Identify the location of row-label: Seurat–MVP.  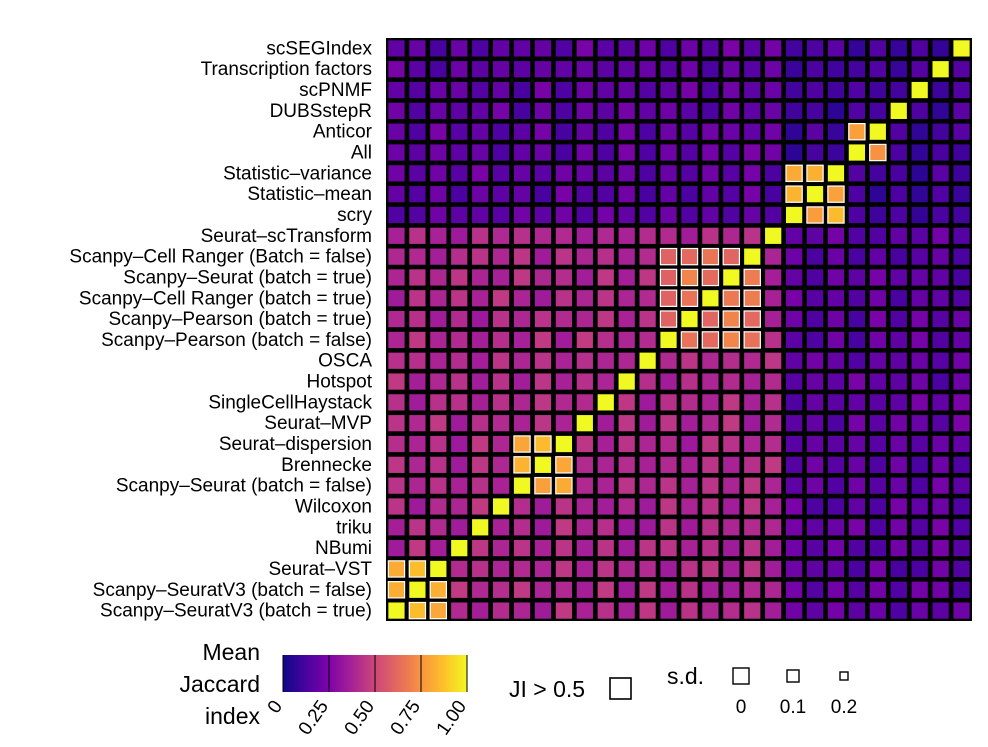
(318, 423).